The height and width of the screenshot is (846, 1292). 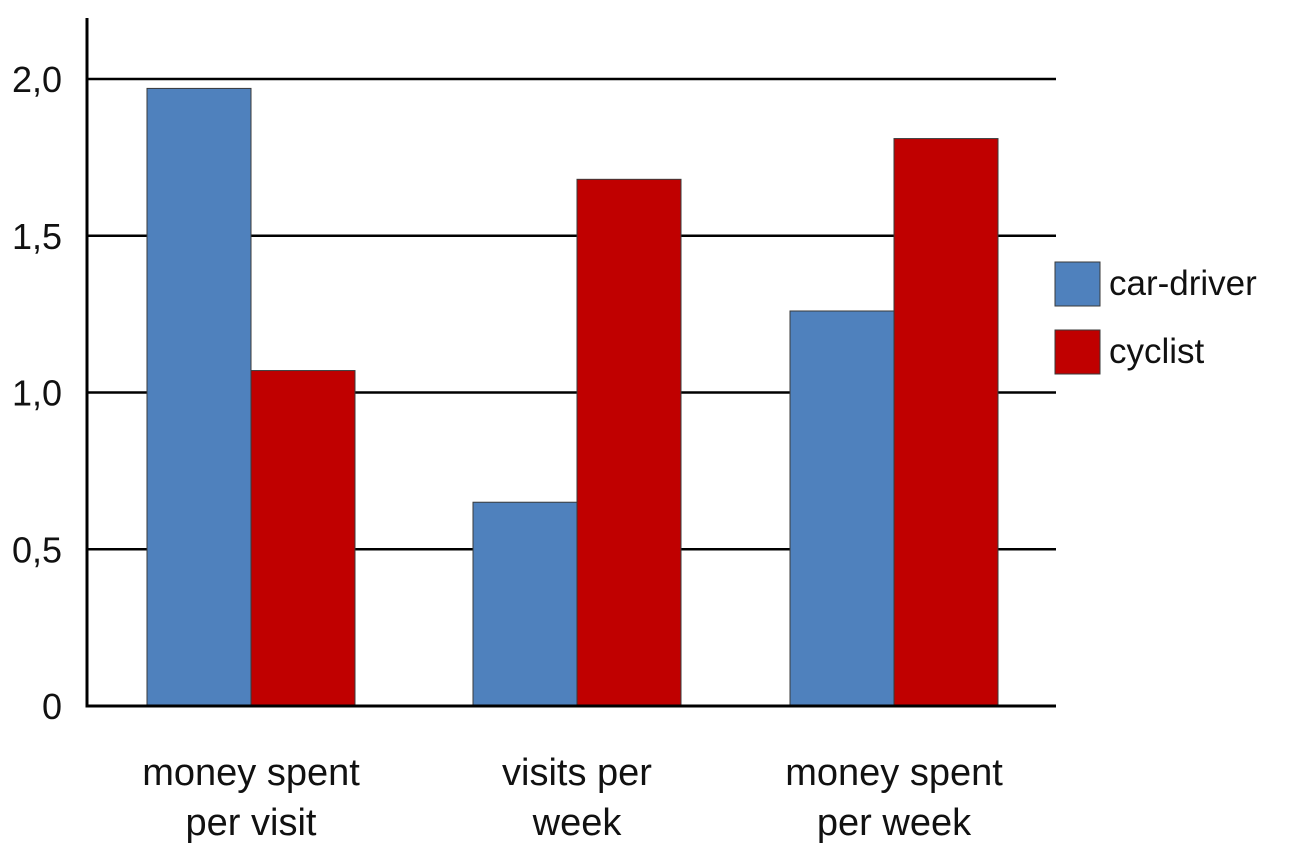 I want to click on x-category-label-line: per week, so click(x=894, y=823).